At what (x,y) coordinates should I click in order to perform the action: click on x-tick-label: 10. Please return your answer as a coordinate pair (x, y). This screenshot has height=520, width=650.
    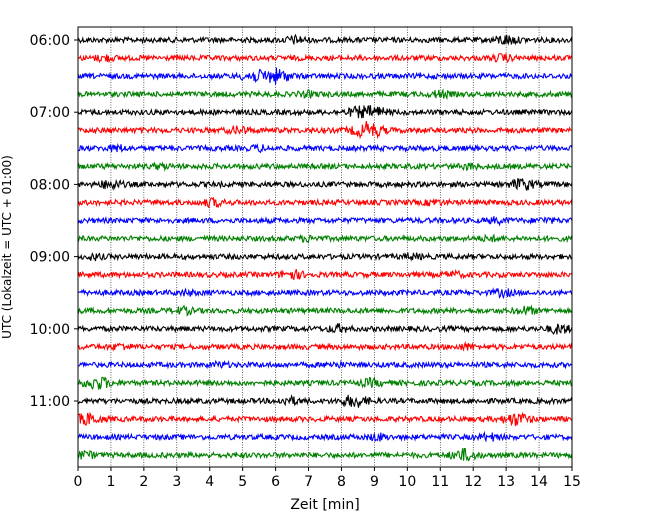
    Looking at the image, I should click on (407, 482).